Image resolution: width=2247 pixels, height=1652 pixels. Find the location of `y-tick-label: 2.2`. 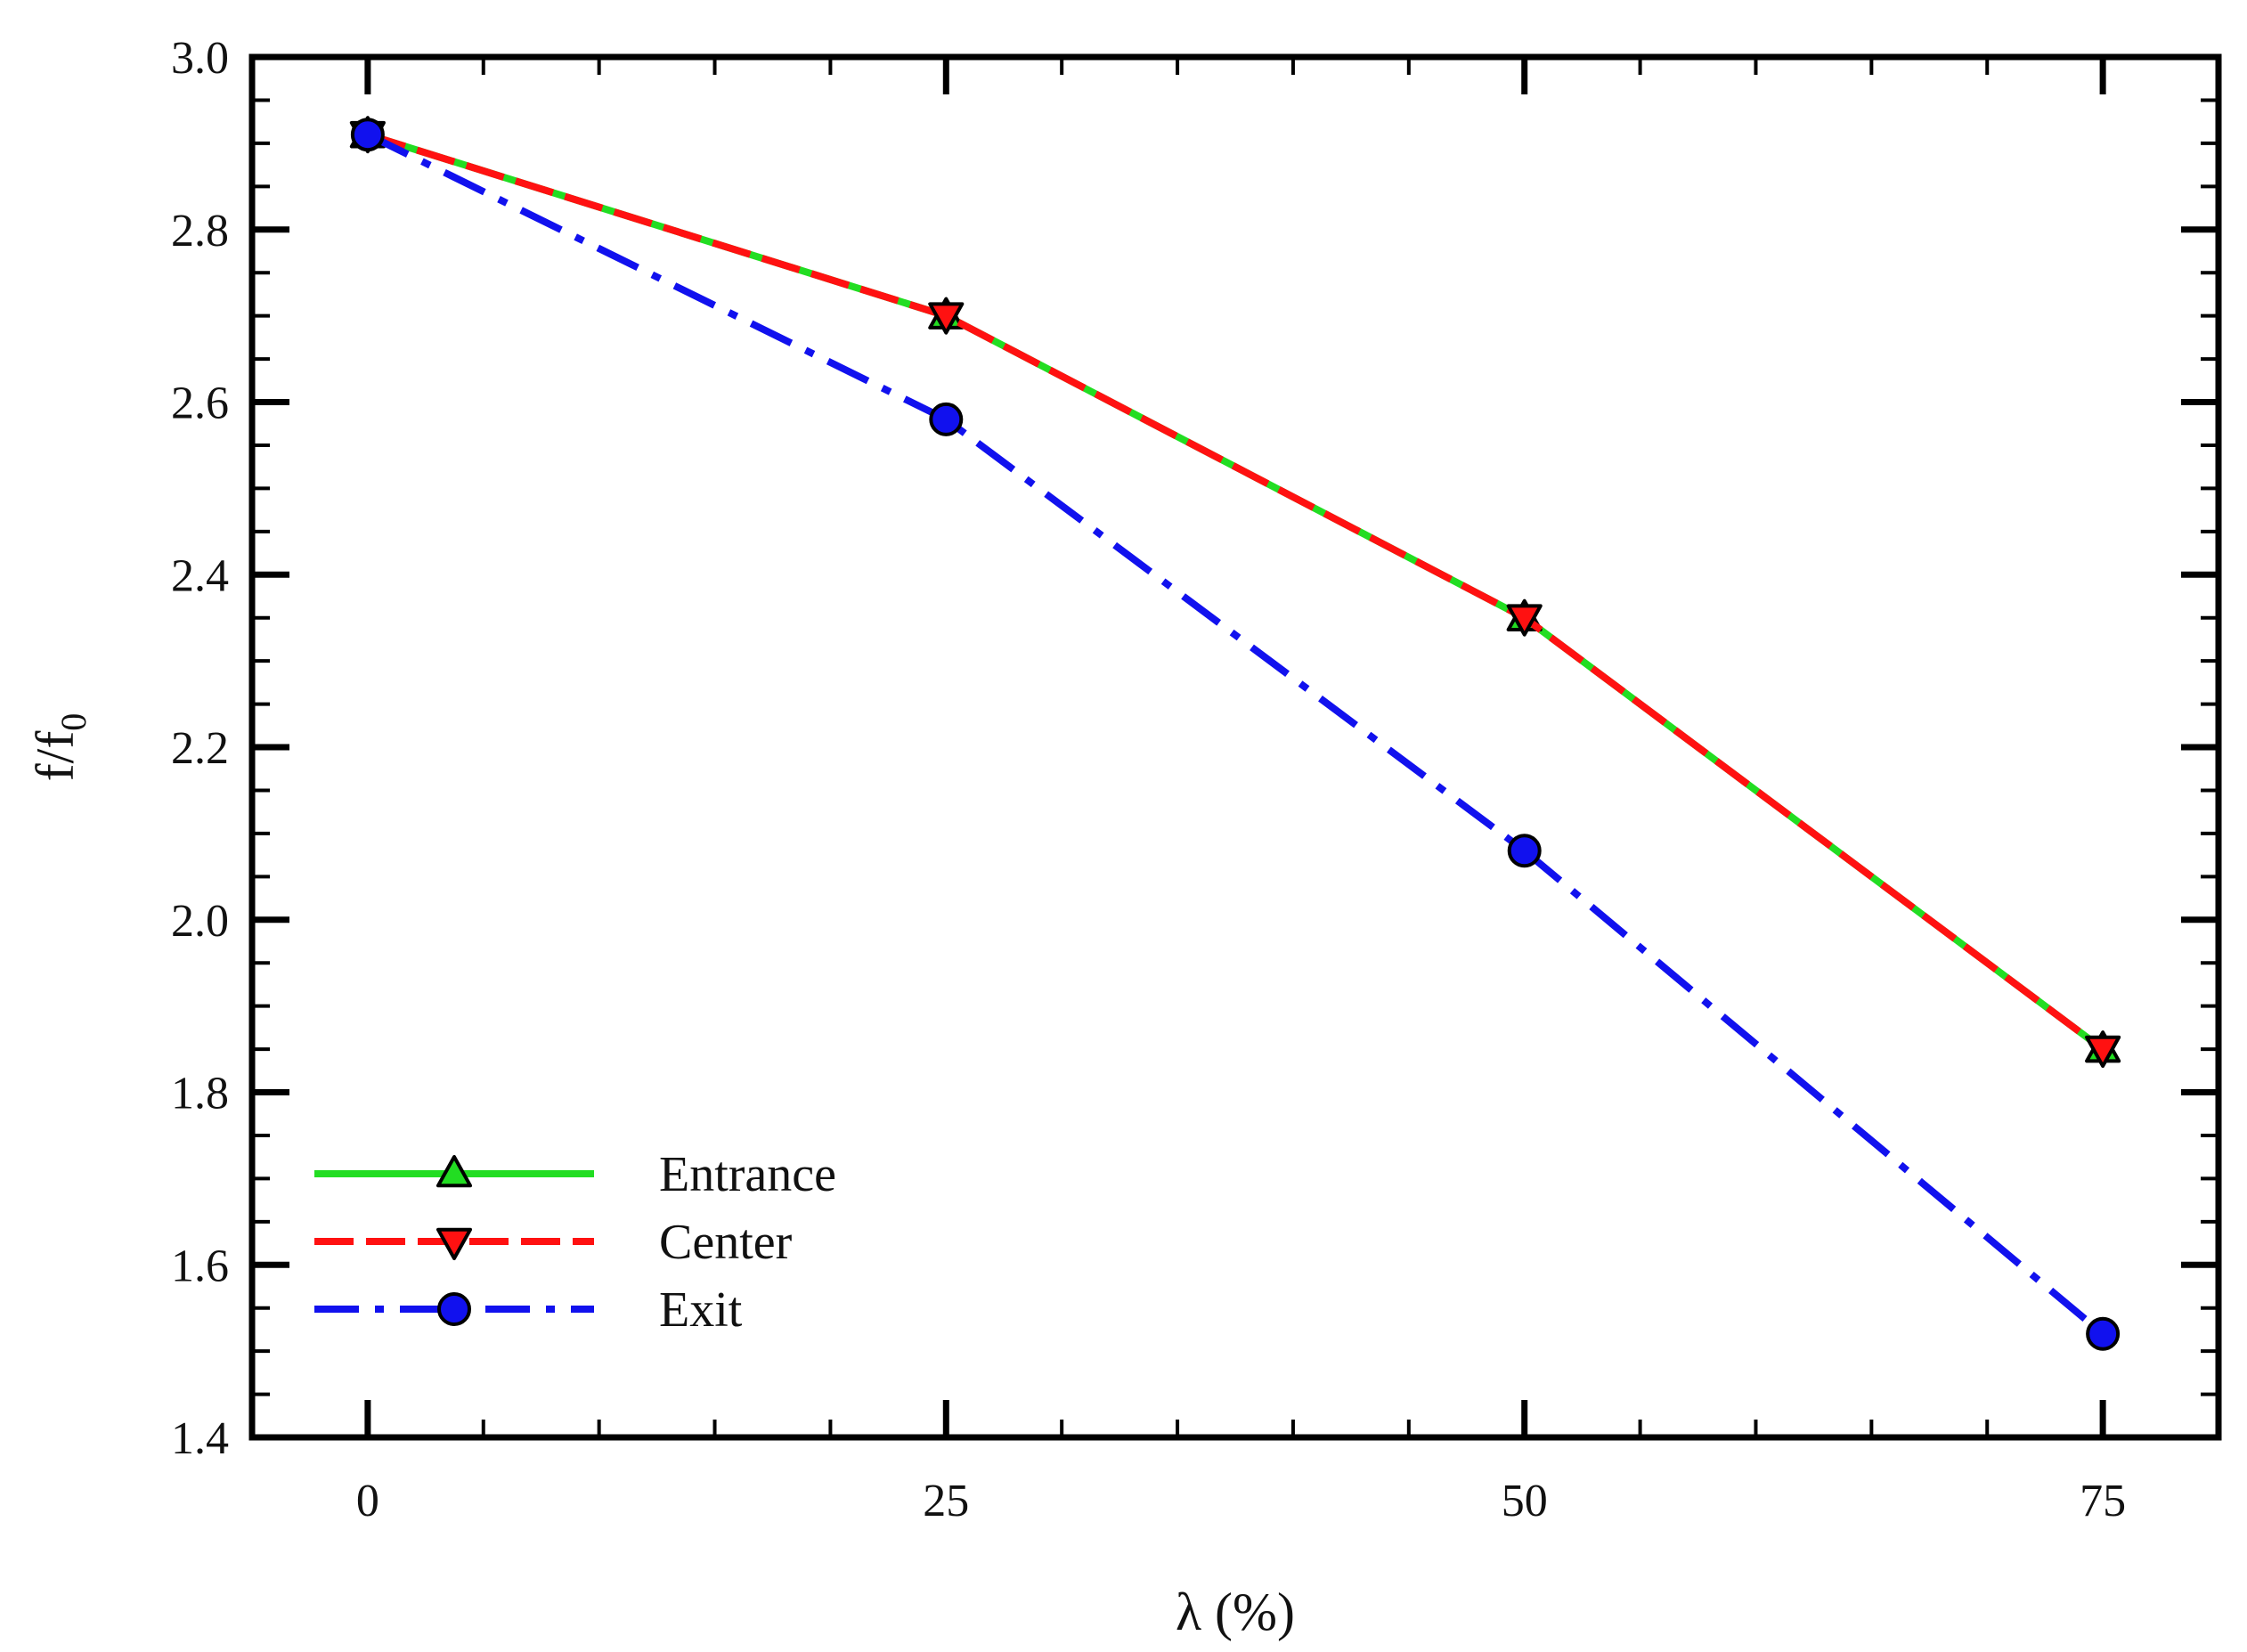

y-tick-label: 2.2 is located at coordinates (200, 748).